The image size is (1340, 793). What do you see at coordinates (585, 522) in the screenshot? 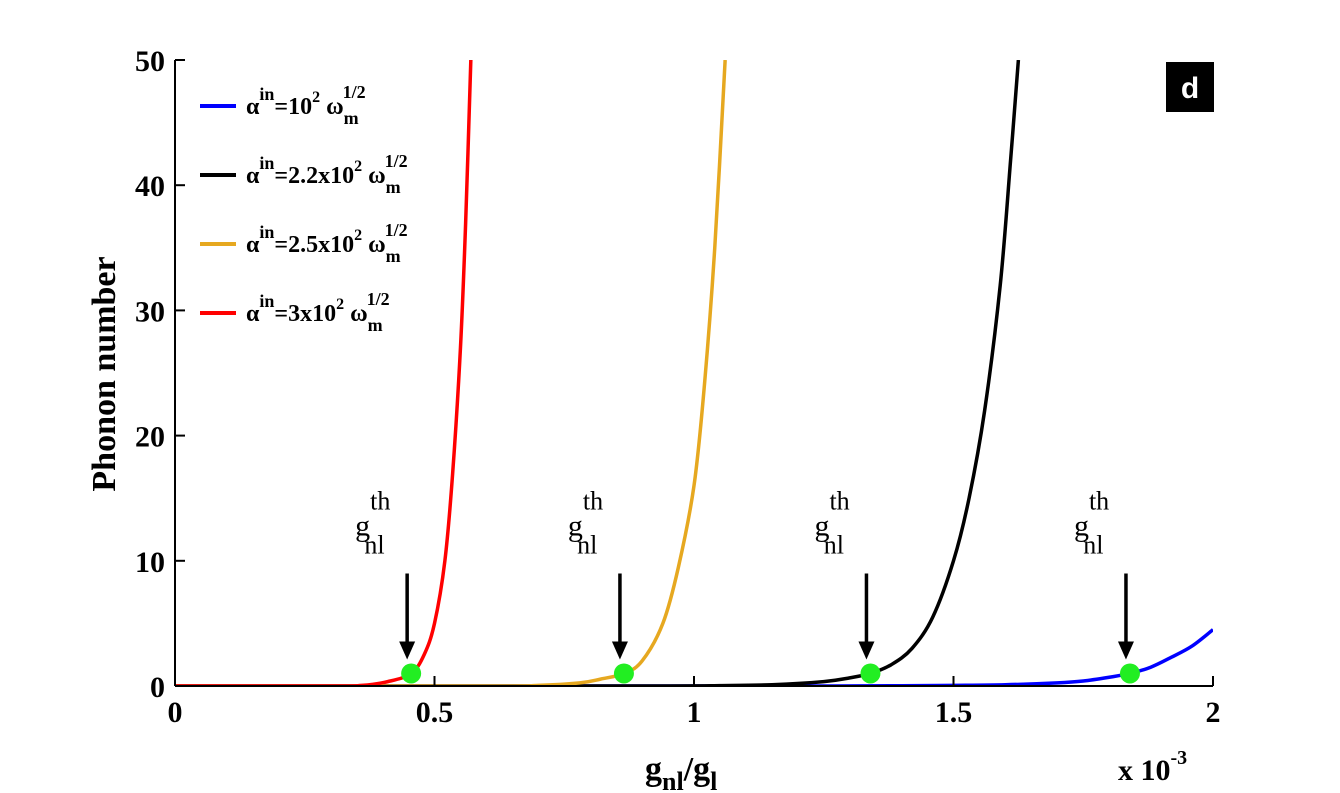
I see `threshold-label-2: gth nl` at bounding box center [585, 522].